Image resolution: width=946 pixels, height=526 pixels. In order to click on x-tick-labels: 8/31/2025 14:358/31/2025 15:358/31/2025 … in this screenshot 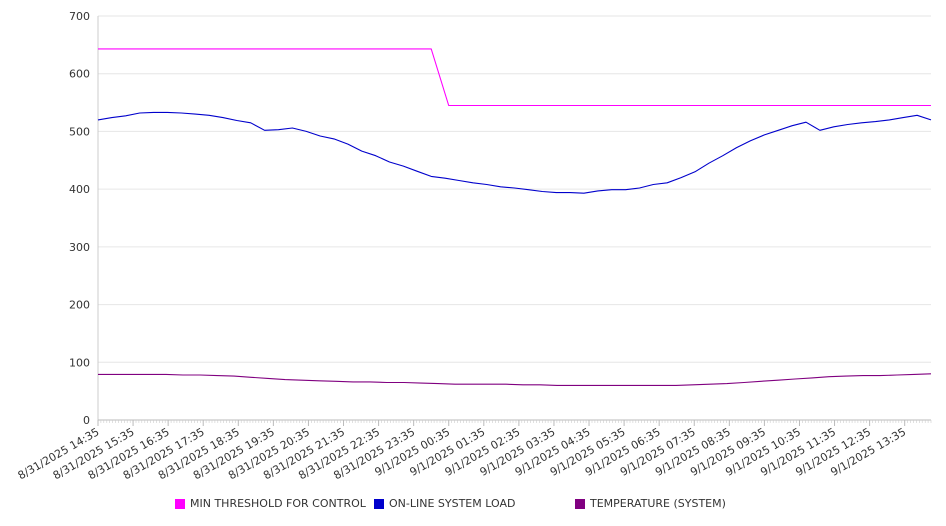, I will do `click(462, 453)`.